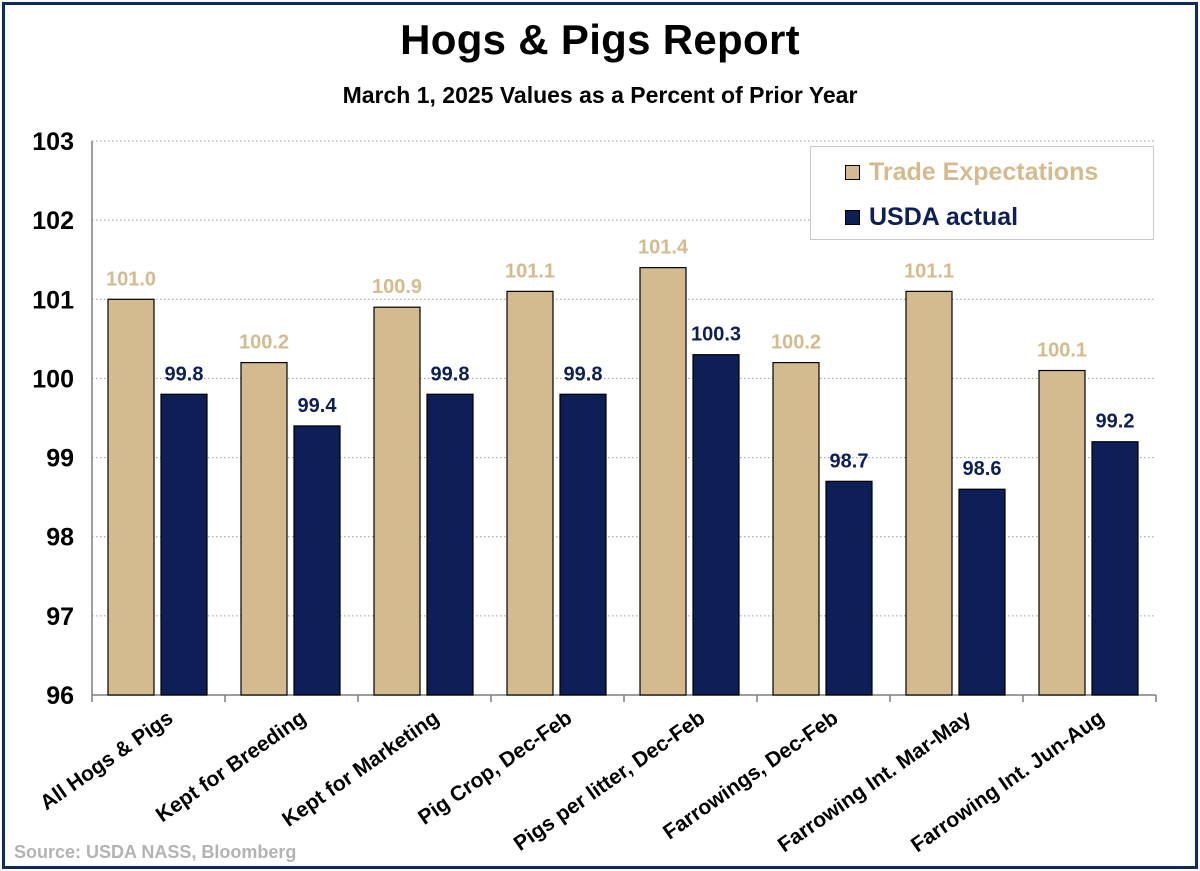 The width and height of the screenshot is (1200, 871). What do you see at coordinates (984, 172) in the screenshot?
I see `legend-label-trade: Trade Expectations` at bounding box center [984, 172].